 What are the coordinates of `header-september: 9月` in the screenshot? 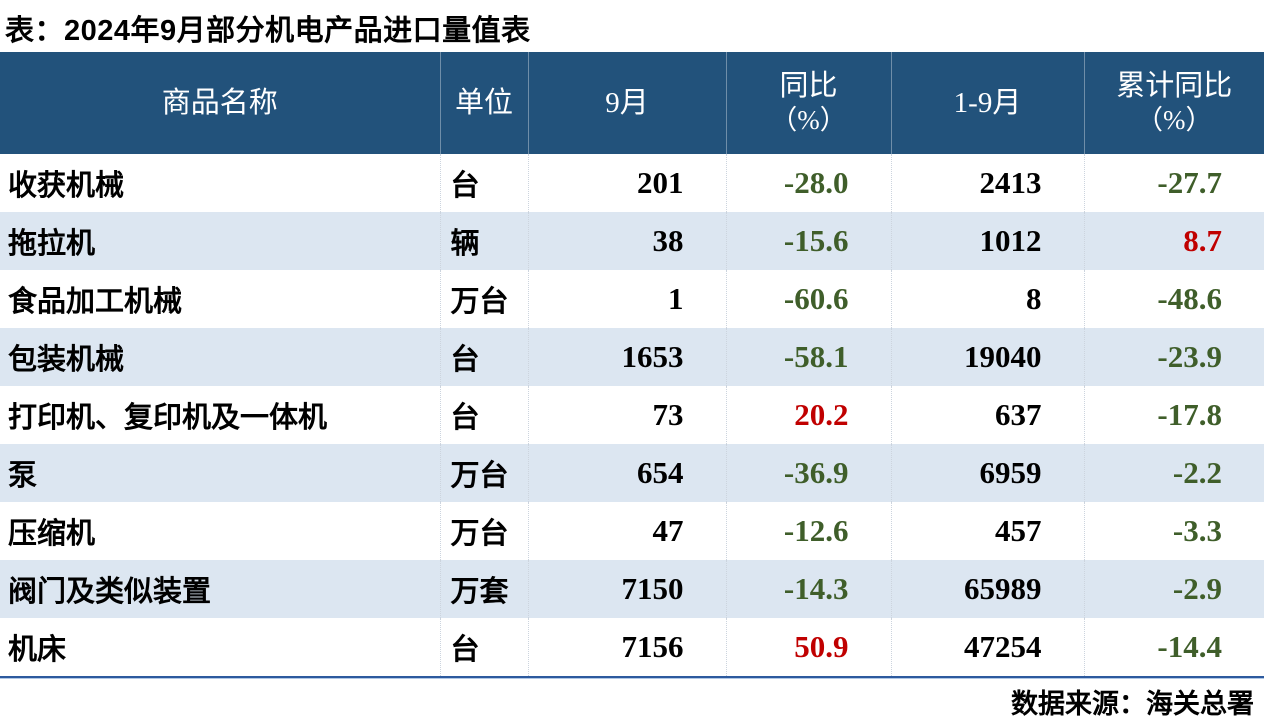 It's located at (626, 103).